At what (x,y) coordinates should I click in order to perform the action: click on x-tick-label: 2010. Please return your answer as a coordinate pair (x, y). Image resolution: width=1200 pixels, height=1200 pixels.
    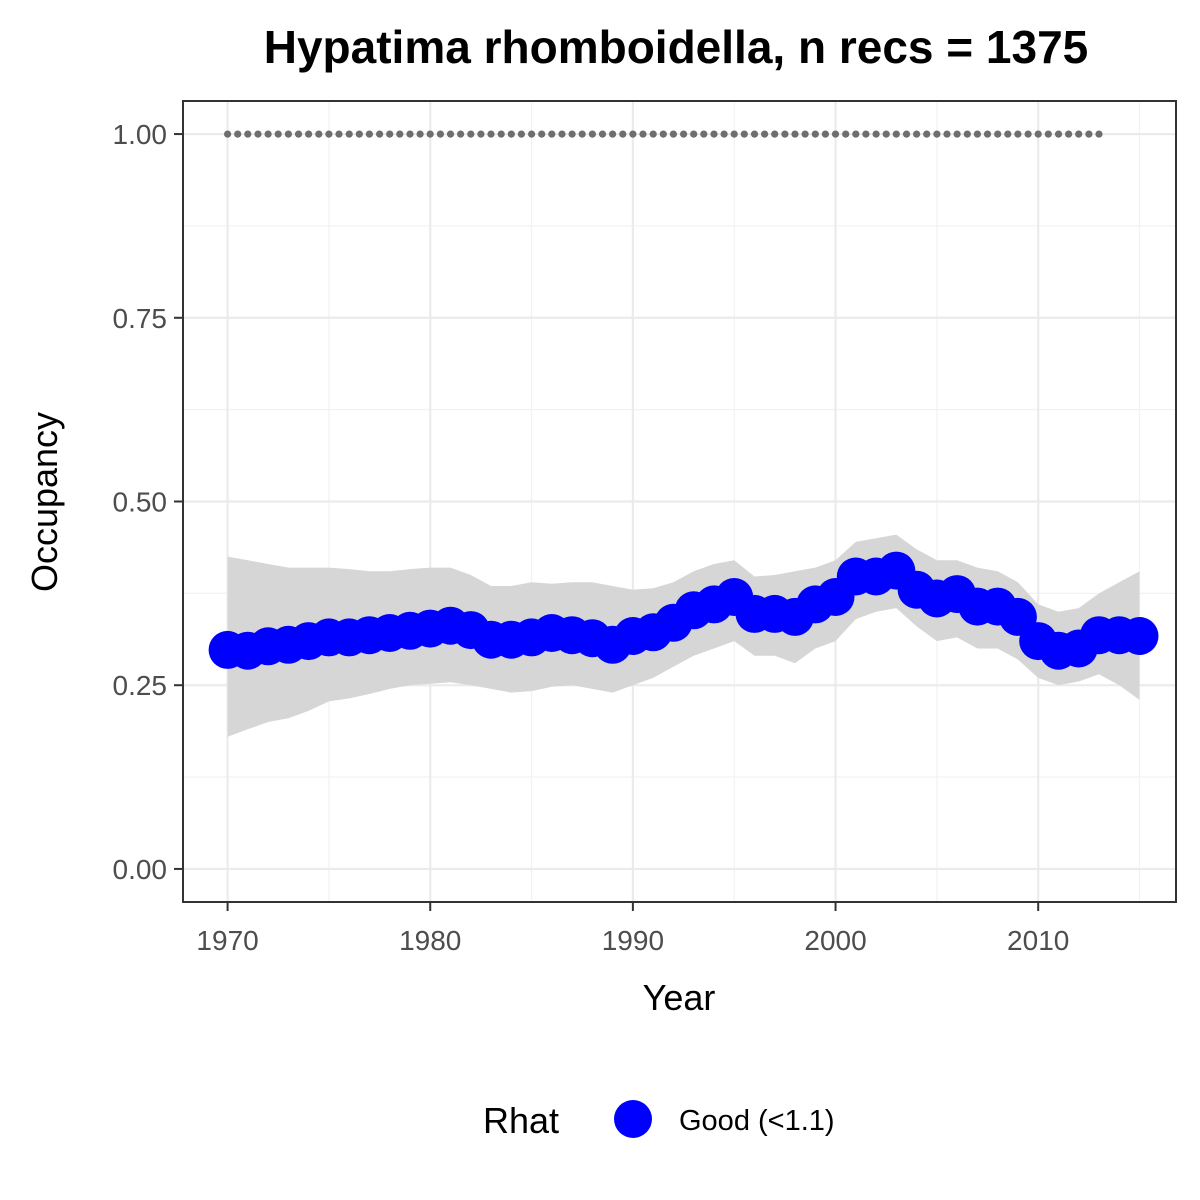
    Looking at the image, I should click on (1038, 940).